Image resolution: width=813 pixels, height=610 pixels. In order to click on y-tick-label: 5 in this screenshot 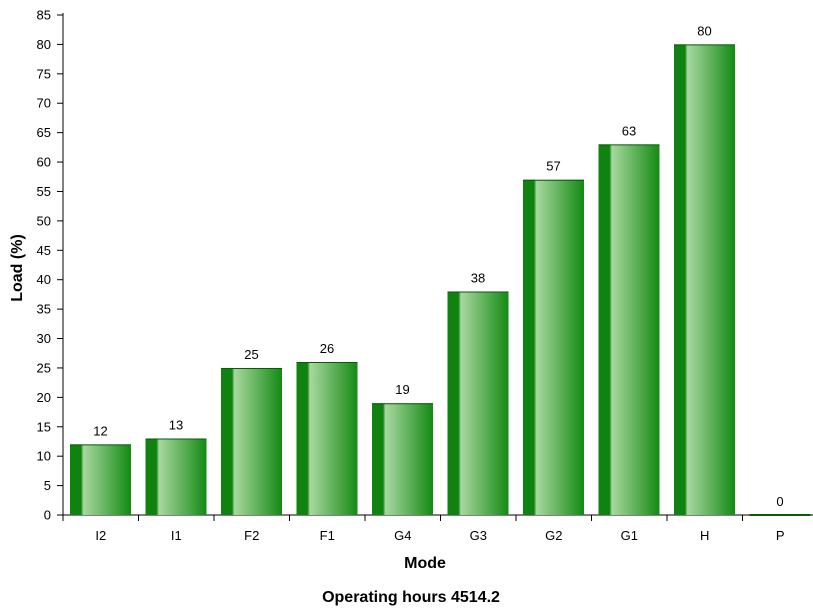, I will do `click(47, 485)`.